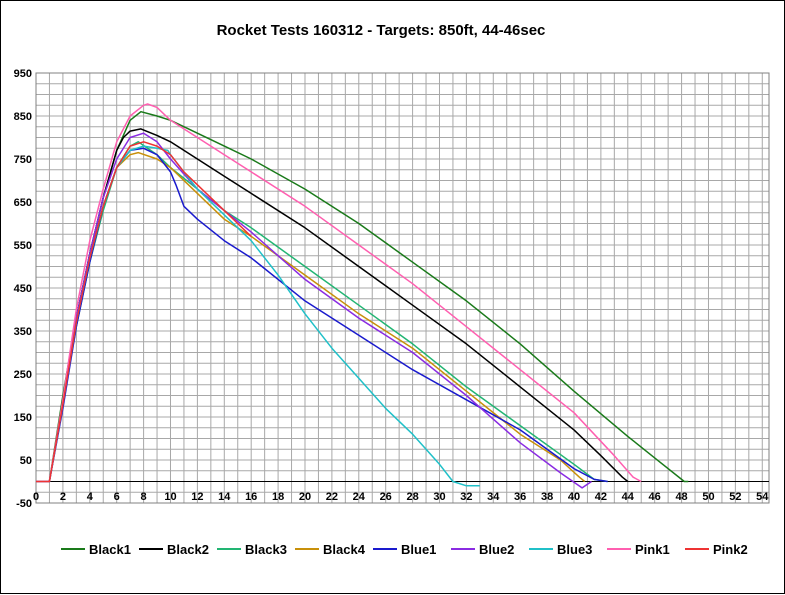  What do you see at coordinates (520, 497) in the screenshot?
I see `x-tick-label: 36` at bounding box center [520, 497].